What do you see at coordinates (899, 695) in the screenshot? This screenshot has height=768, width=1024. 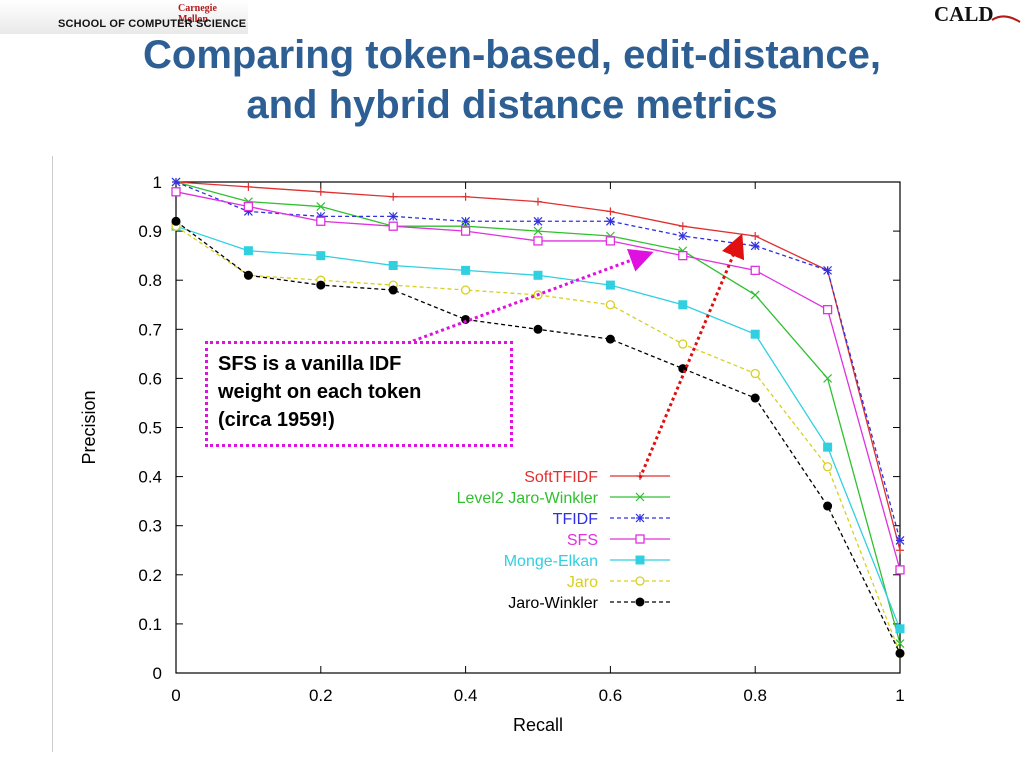 I see `x-tick-label: 1` at bounding box center [899, 695].